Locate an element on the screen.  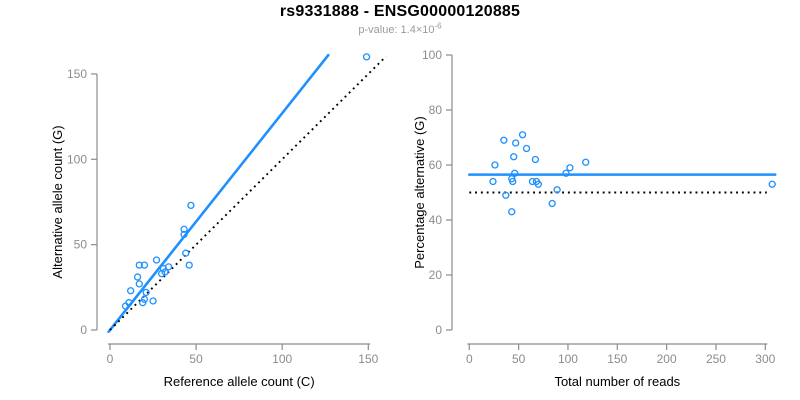
y-tick-label: 80 is located at coordinates (436, 110).